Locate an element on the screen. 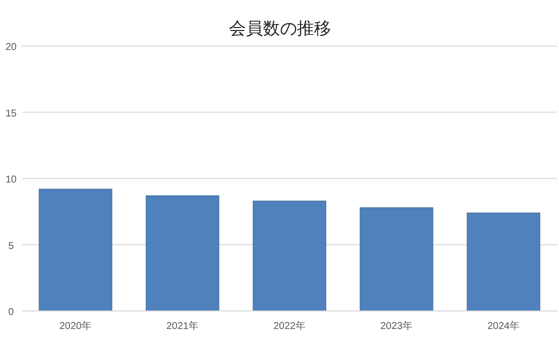 This screenshot has height=360, width=559. chart-title: 会員数の推移 is located at coordinates (280, 28).